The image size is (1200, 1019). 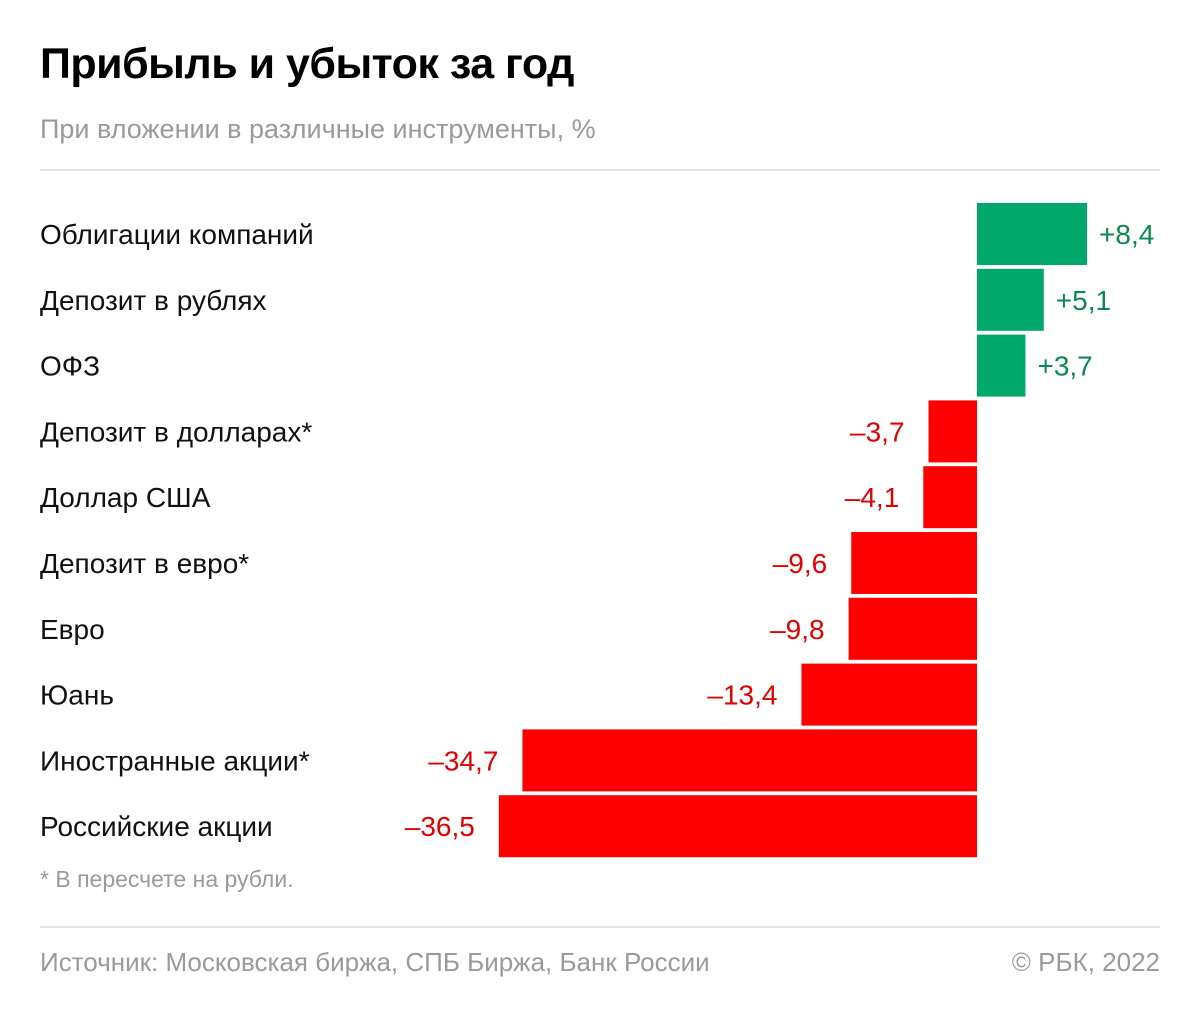 I want to click on bottom-divider, so click(x=600, y=927).